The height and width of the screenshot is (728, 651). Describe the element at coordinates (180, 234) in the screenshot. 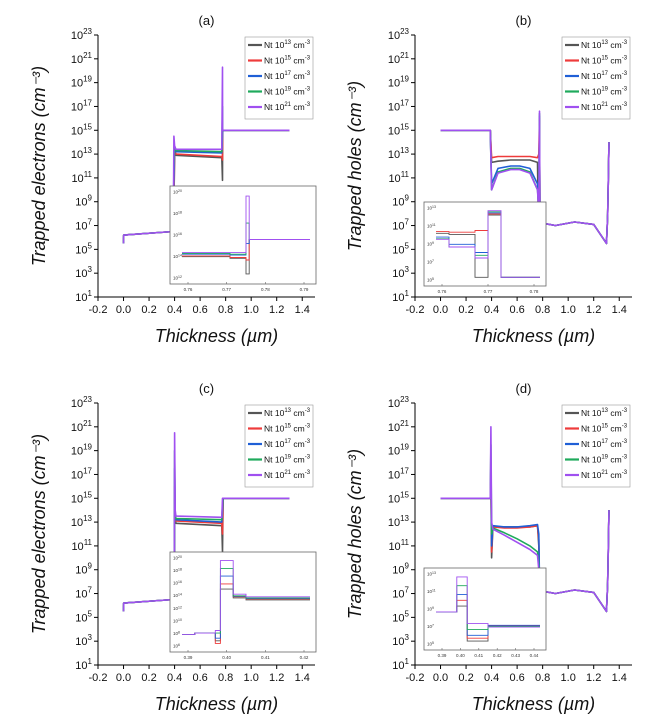

I see `tick-exponent: 16` at that location.